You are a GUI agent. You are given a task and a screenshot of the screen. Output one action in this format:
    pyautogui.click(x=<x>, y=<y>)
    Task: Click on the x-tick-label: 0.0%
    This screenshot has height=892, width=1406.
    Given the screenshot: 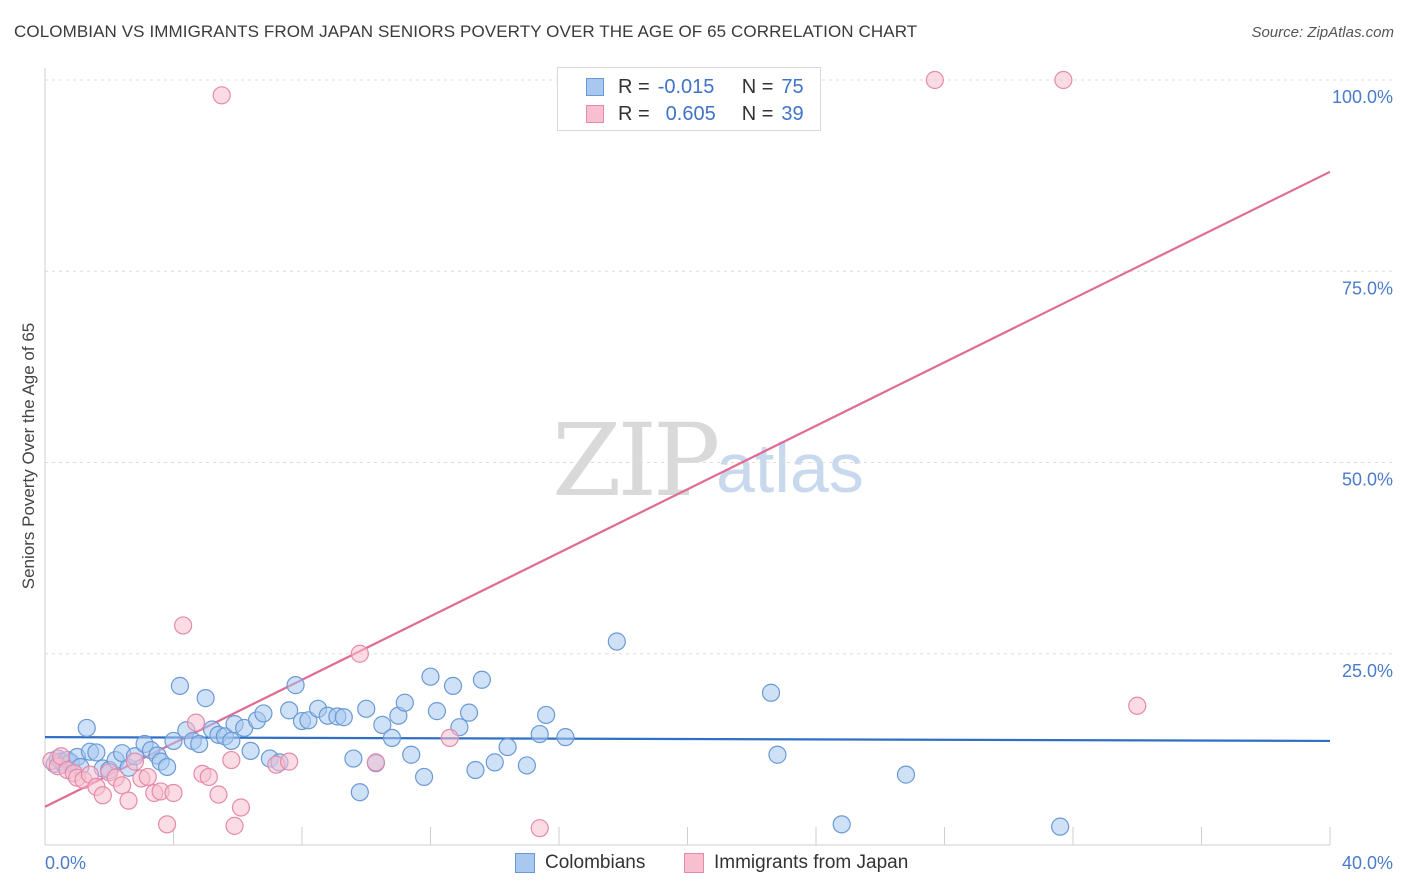 What is the action you would take?
    pyautogui.click(x=65, y=863)
    